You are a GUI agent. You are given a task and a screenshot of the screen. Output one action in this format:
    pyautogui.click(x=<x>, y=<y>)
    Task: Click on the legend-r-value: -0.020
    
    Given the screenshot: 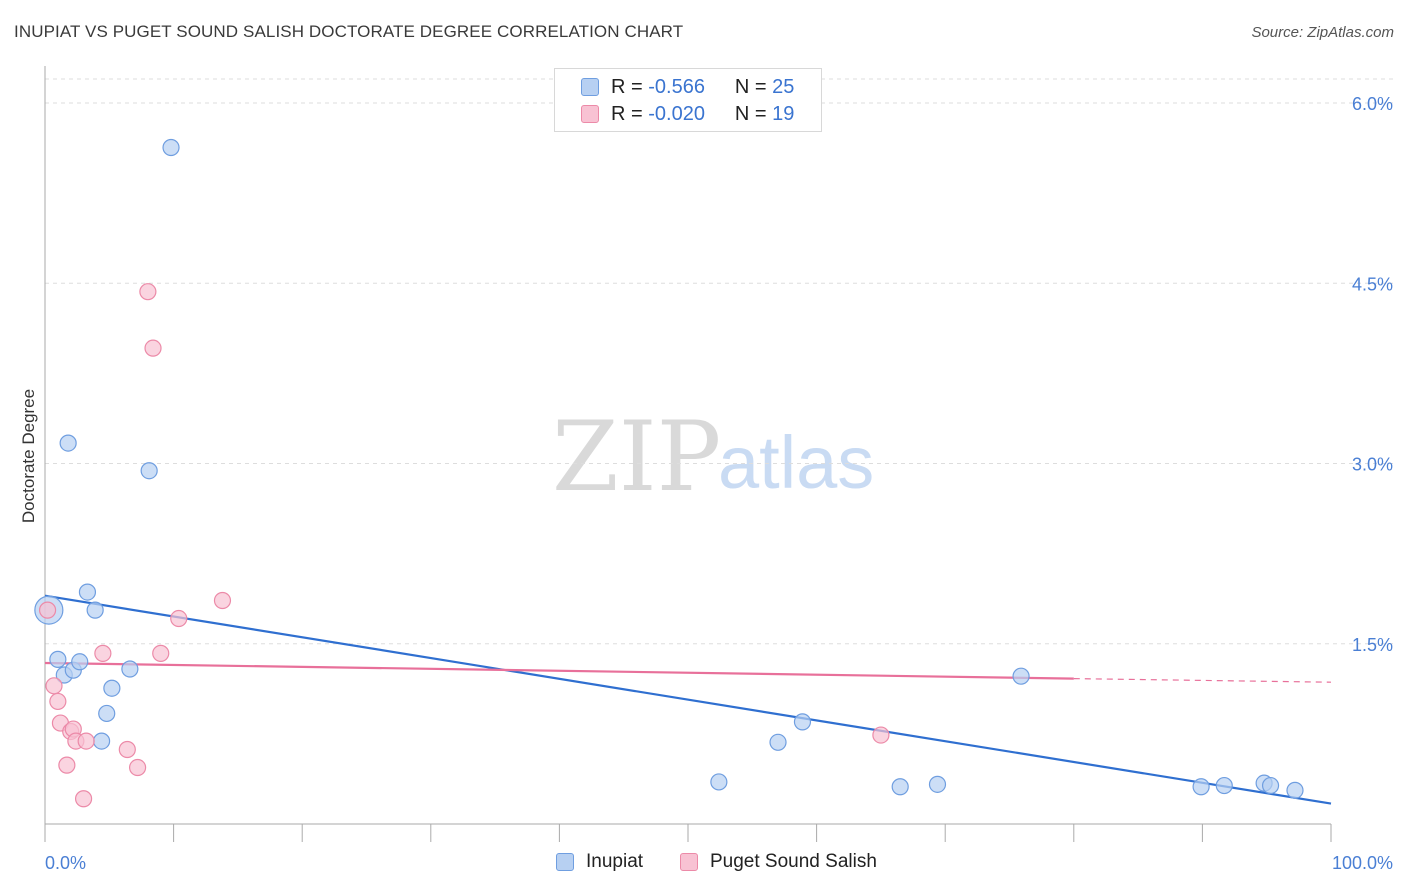 What is the action you would take?
    pyautogui.click(x=676, y=113)
    